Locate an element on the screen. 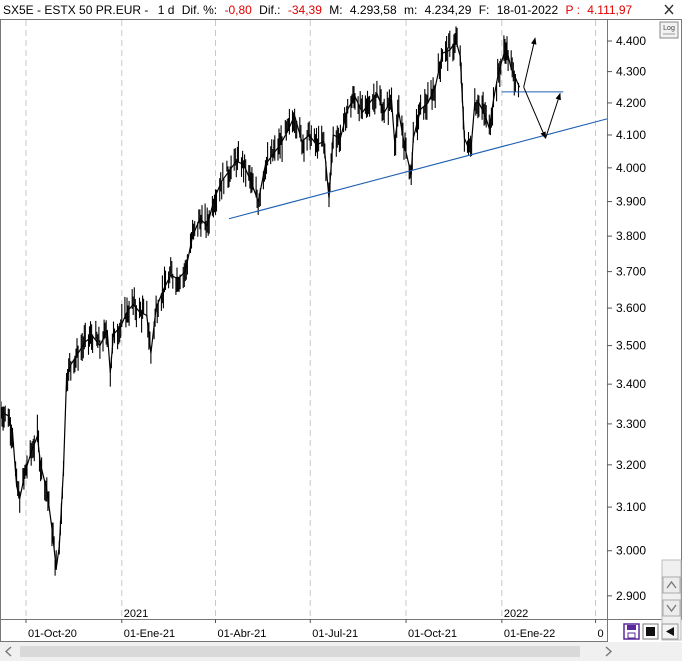 The width and height of the screenshot is (682, 661). x-tick-label: 01-Abr-21 is located at coordinates (241, 634).